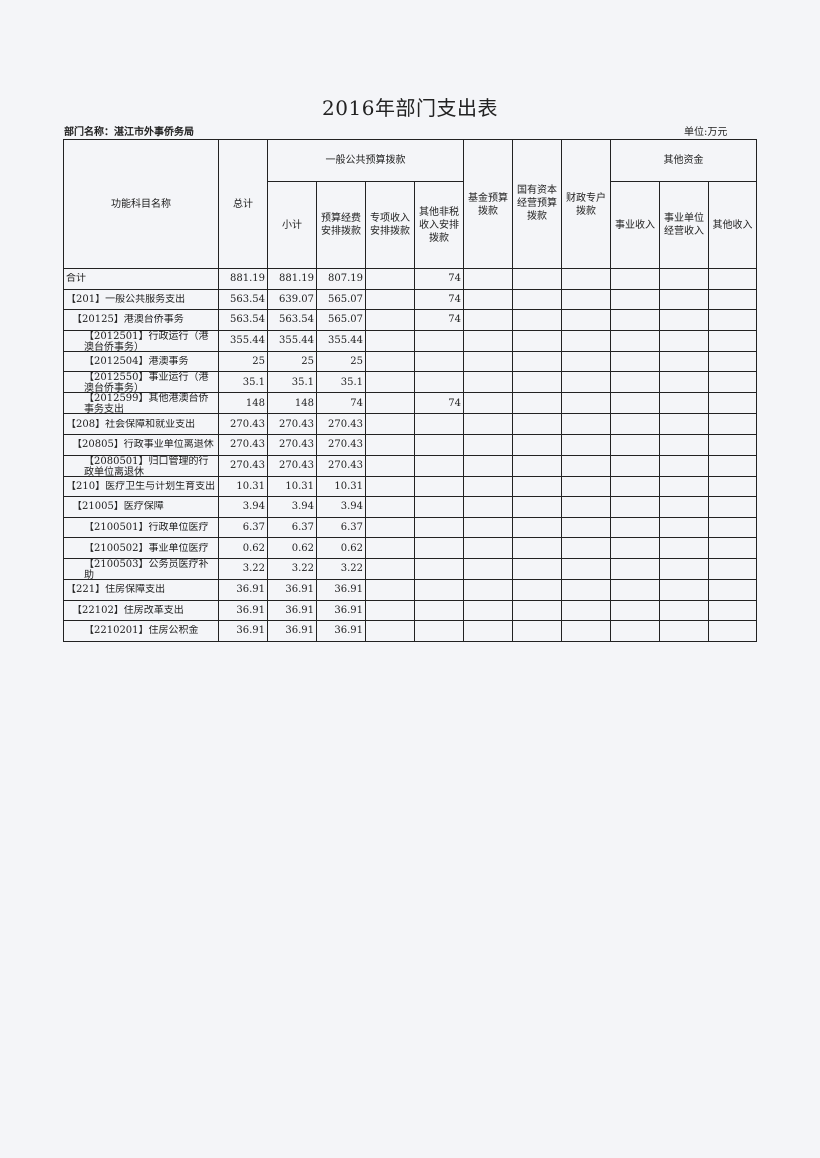  What do you see at coordinates (292, 631) in the screenshot?
I see `cell-subtotal: 36.91` at bounding box center [292, 631].